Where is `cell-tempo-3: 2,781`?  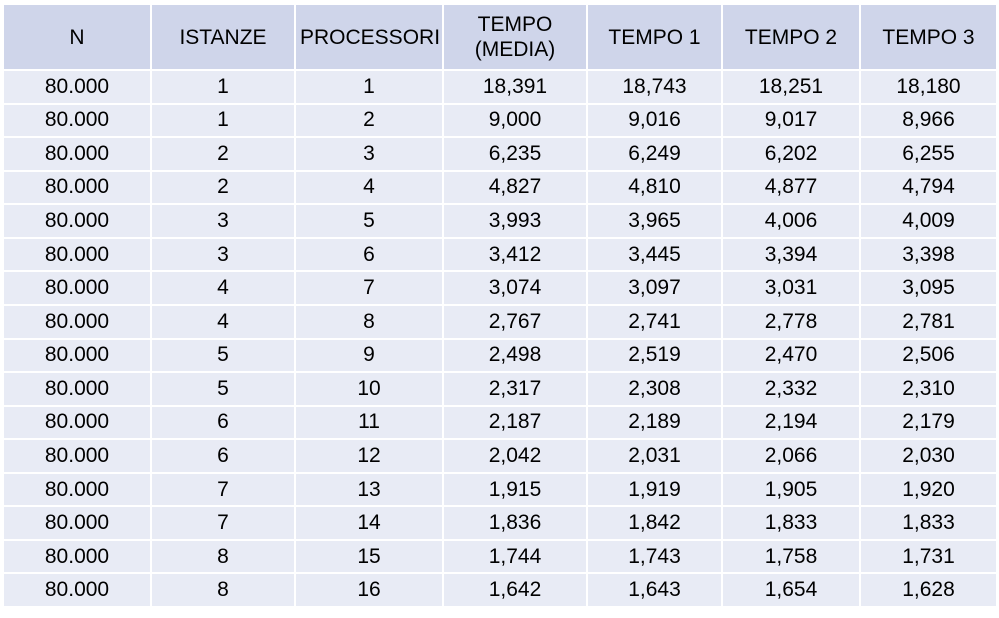
cell-tempo-3: 2,781 is located at coordinates (928, 321).